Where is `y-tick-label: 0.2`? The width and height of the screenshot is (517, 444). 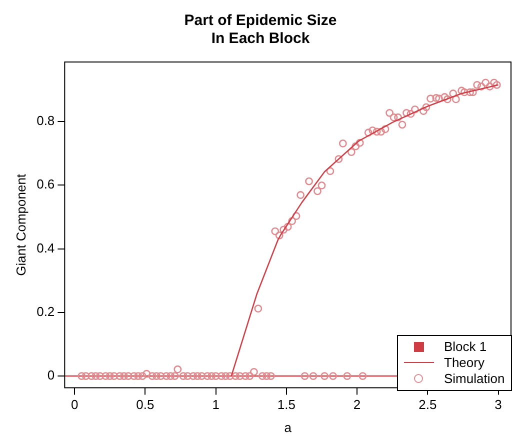
y-tick-label: 0.2 is located at coordinates (45, 311).